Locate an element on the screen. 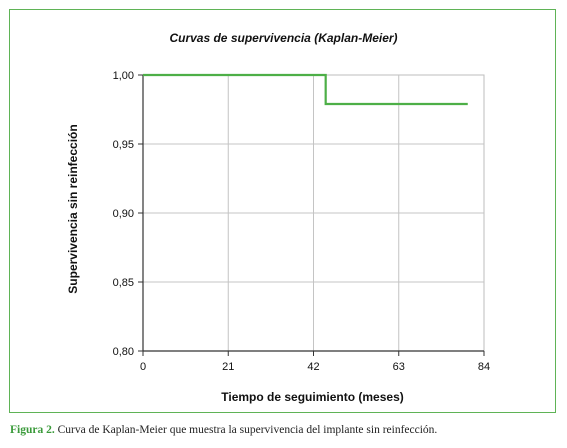 The height and width of the screenshot is (448, 567). y-axis-label: Supervivencia sin reinfección is located at coordinates (73, 209).